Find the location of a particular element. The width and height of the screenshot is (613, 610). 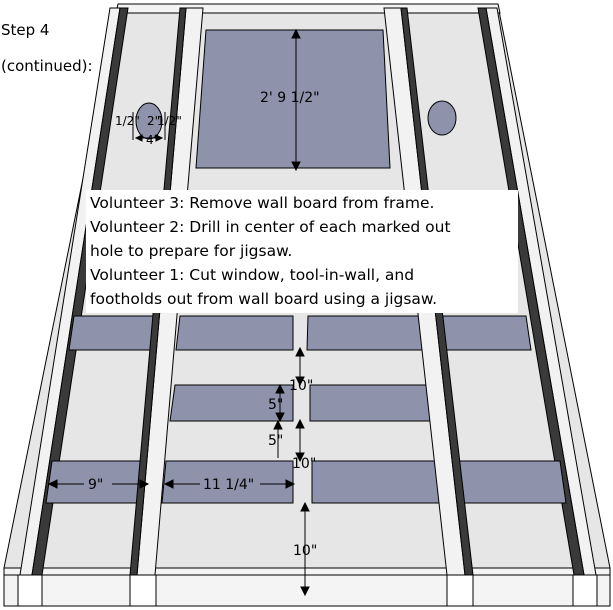

cutout-row1-d is located at coordinates (485, 333).